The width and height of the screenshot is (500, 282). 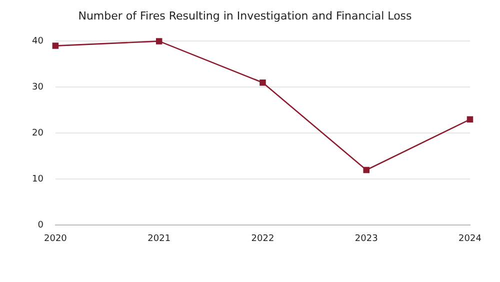 What do you see at coordinates (41, 225) in the screenshot?
I see `y-tick-label: 0` at bounding box center [41, 225].